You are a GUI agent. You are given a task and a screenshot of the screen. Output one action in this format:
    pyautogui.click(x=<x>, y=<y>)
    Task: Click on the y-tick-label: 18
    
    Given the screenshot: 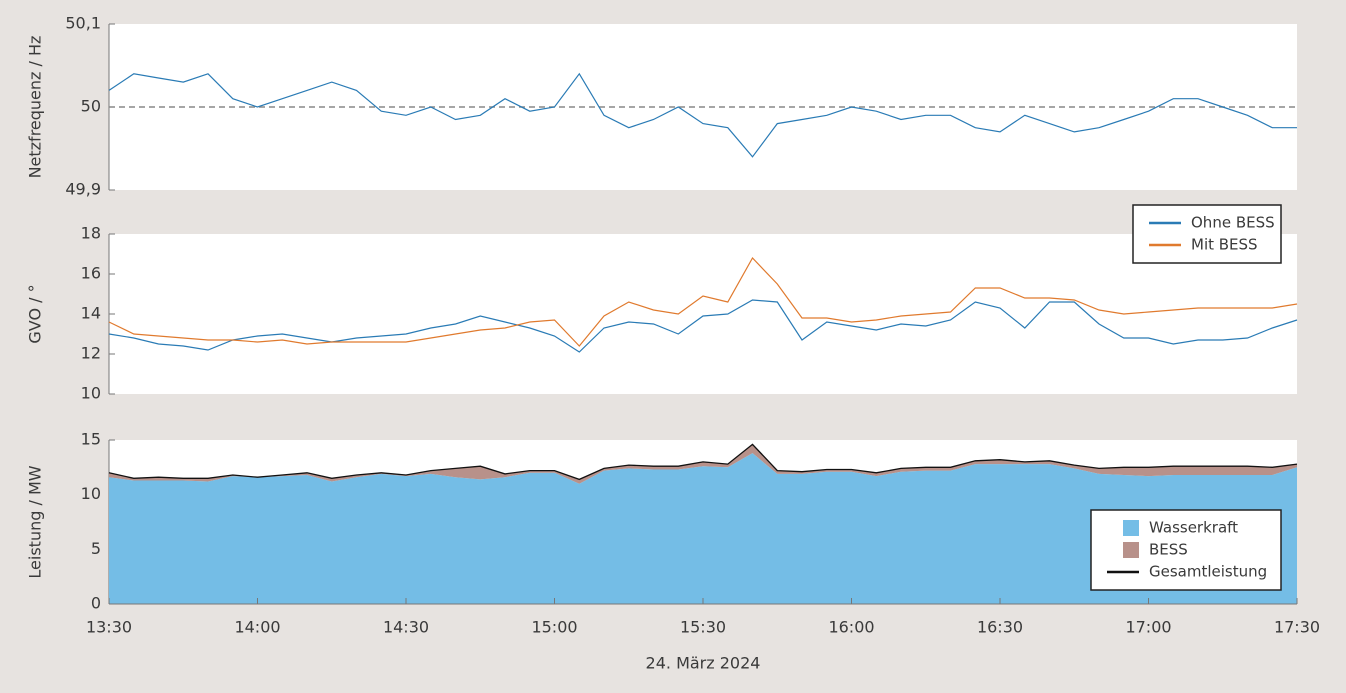 What is the action you would take?
    pyautogui.click(x=91, y=233)
    